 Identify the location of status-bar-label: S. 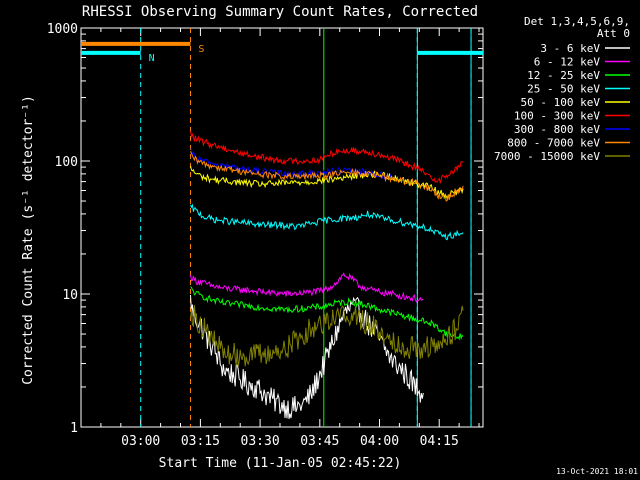
(201, 49).